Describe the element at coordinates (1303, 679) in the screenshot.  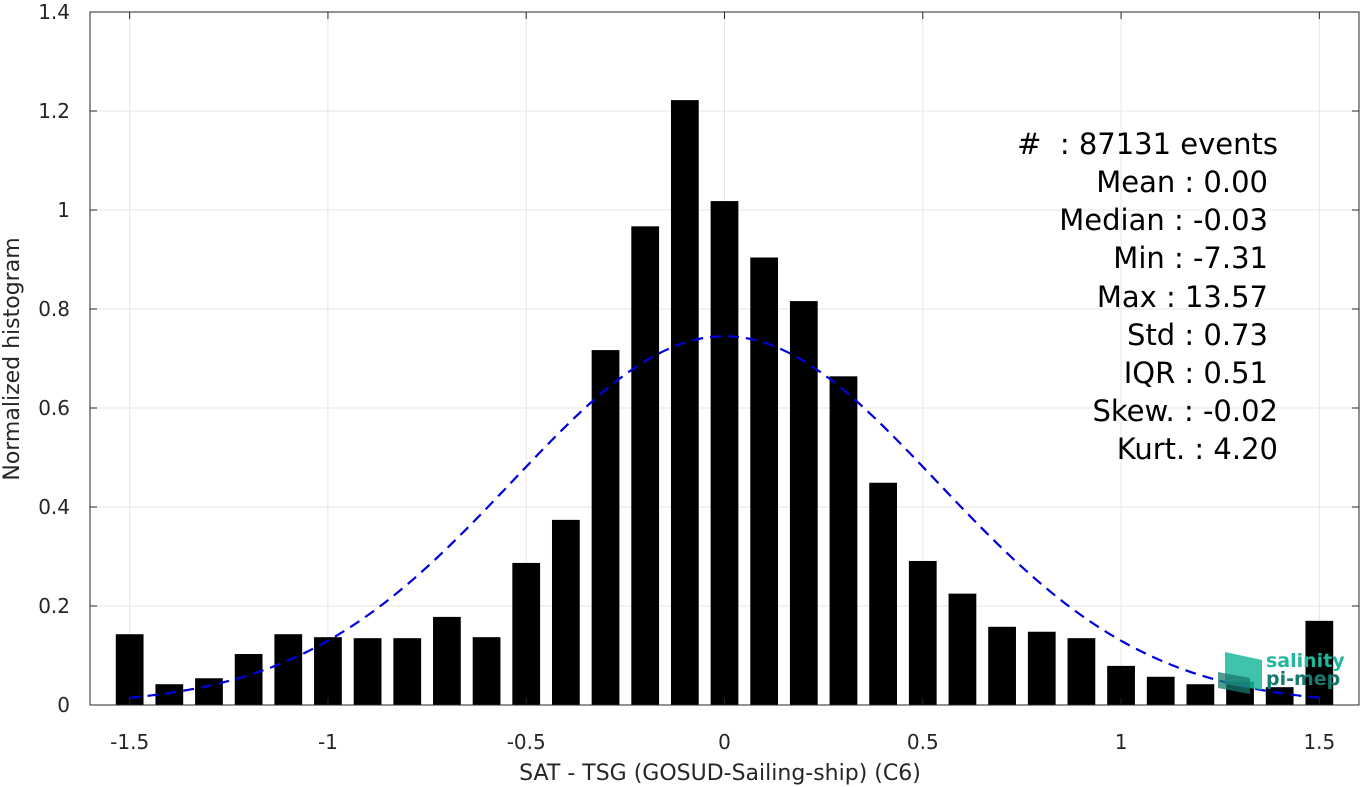
I see `logo-text-pi-mep: pi-mep` at that location.